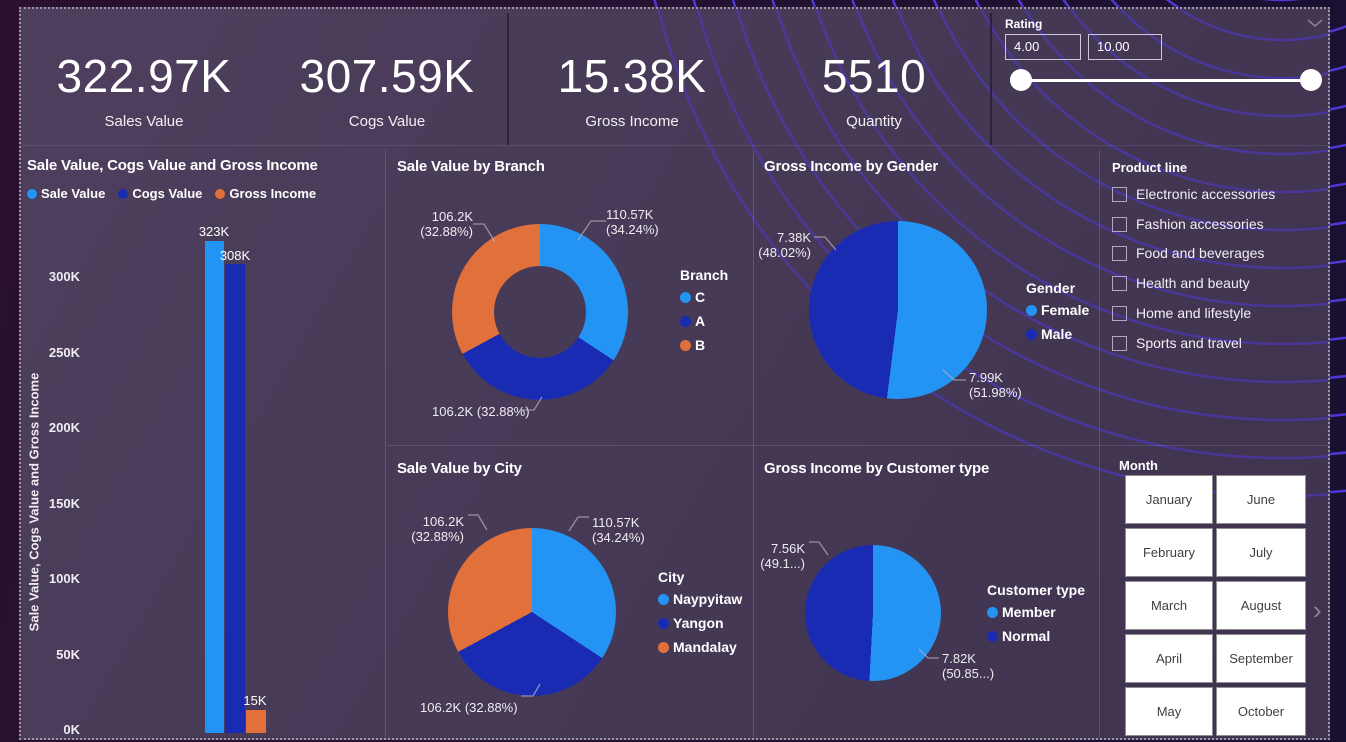 The width and height of the screenshot is (1346, 742). What do you see at coordinates (1057, 334) in the screenshot?
I see `legend-item-male: Male` at bounding box center [1057, 334].